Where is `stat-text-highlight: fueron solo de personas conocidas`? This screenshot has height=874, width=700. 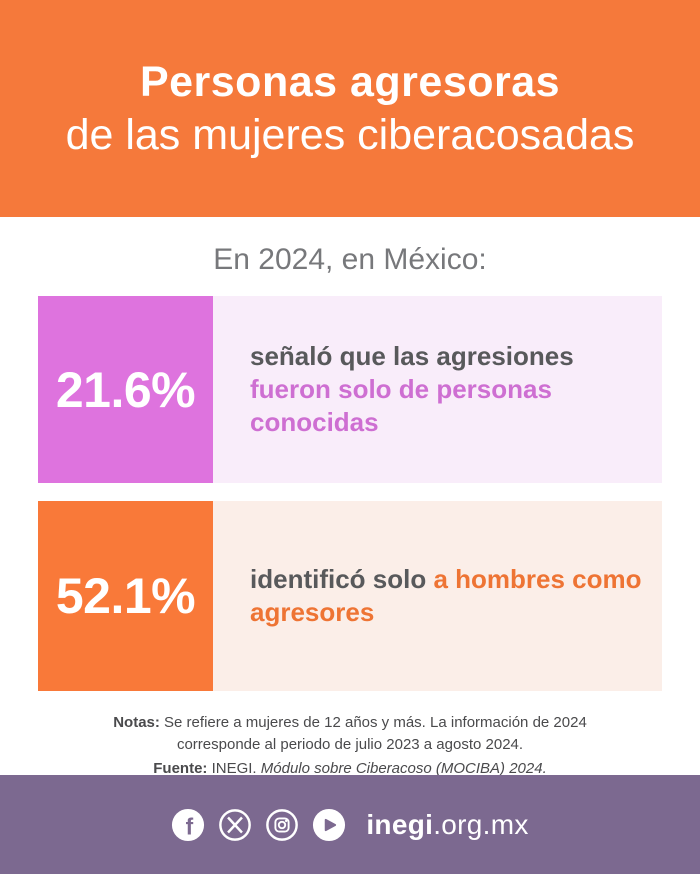 stat-text-highlight: fueron solo de personas conocidas is located at coordinates (401, 405).